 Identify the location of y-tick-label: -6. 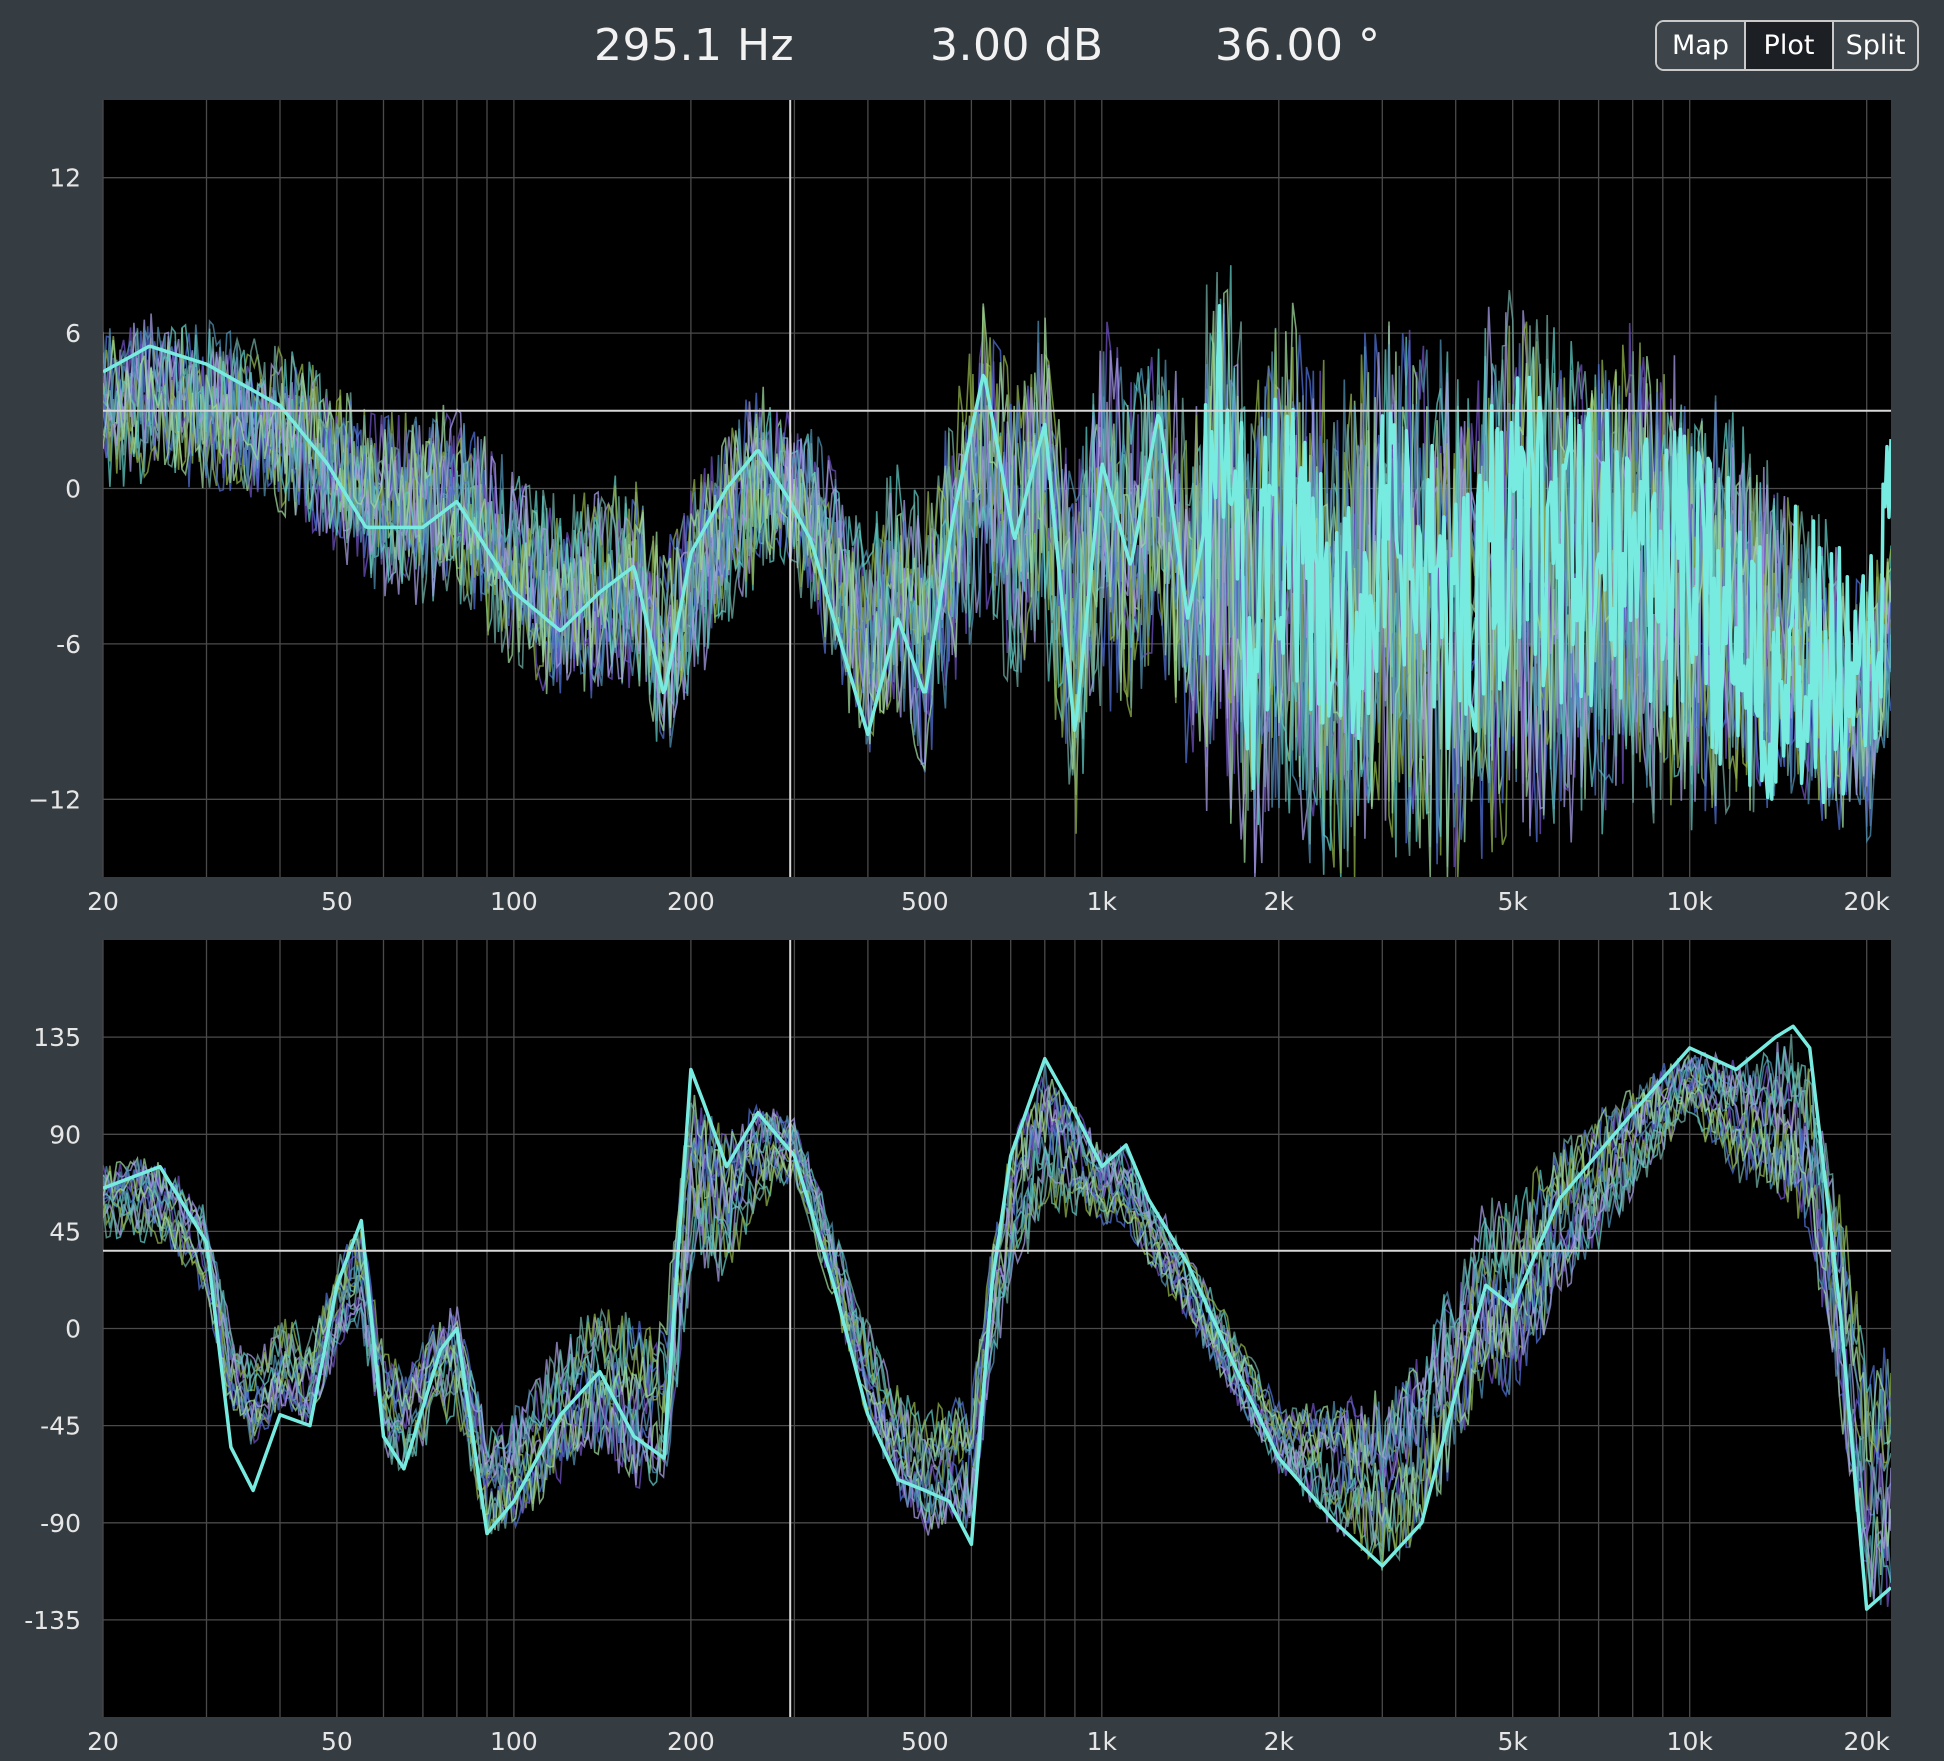
(68, 644).